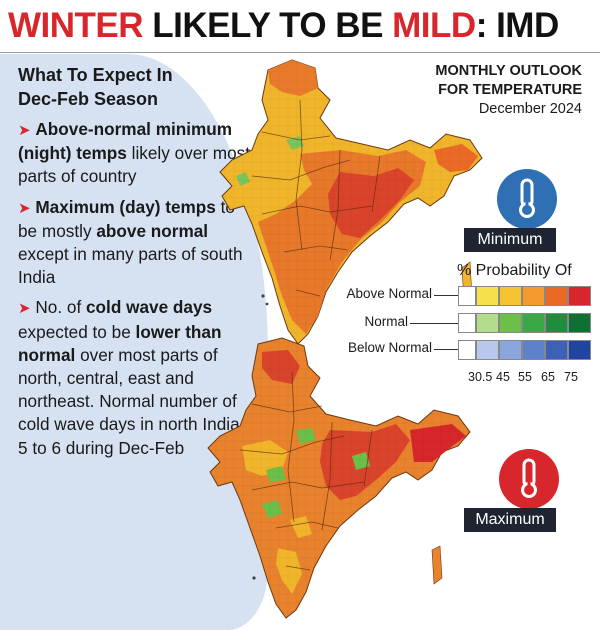  Describe the element at coordinates (527, 199) in the screenshot. I see `minimum-thermometer-icon` at that location.